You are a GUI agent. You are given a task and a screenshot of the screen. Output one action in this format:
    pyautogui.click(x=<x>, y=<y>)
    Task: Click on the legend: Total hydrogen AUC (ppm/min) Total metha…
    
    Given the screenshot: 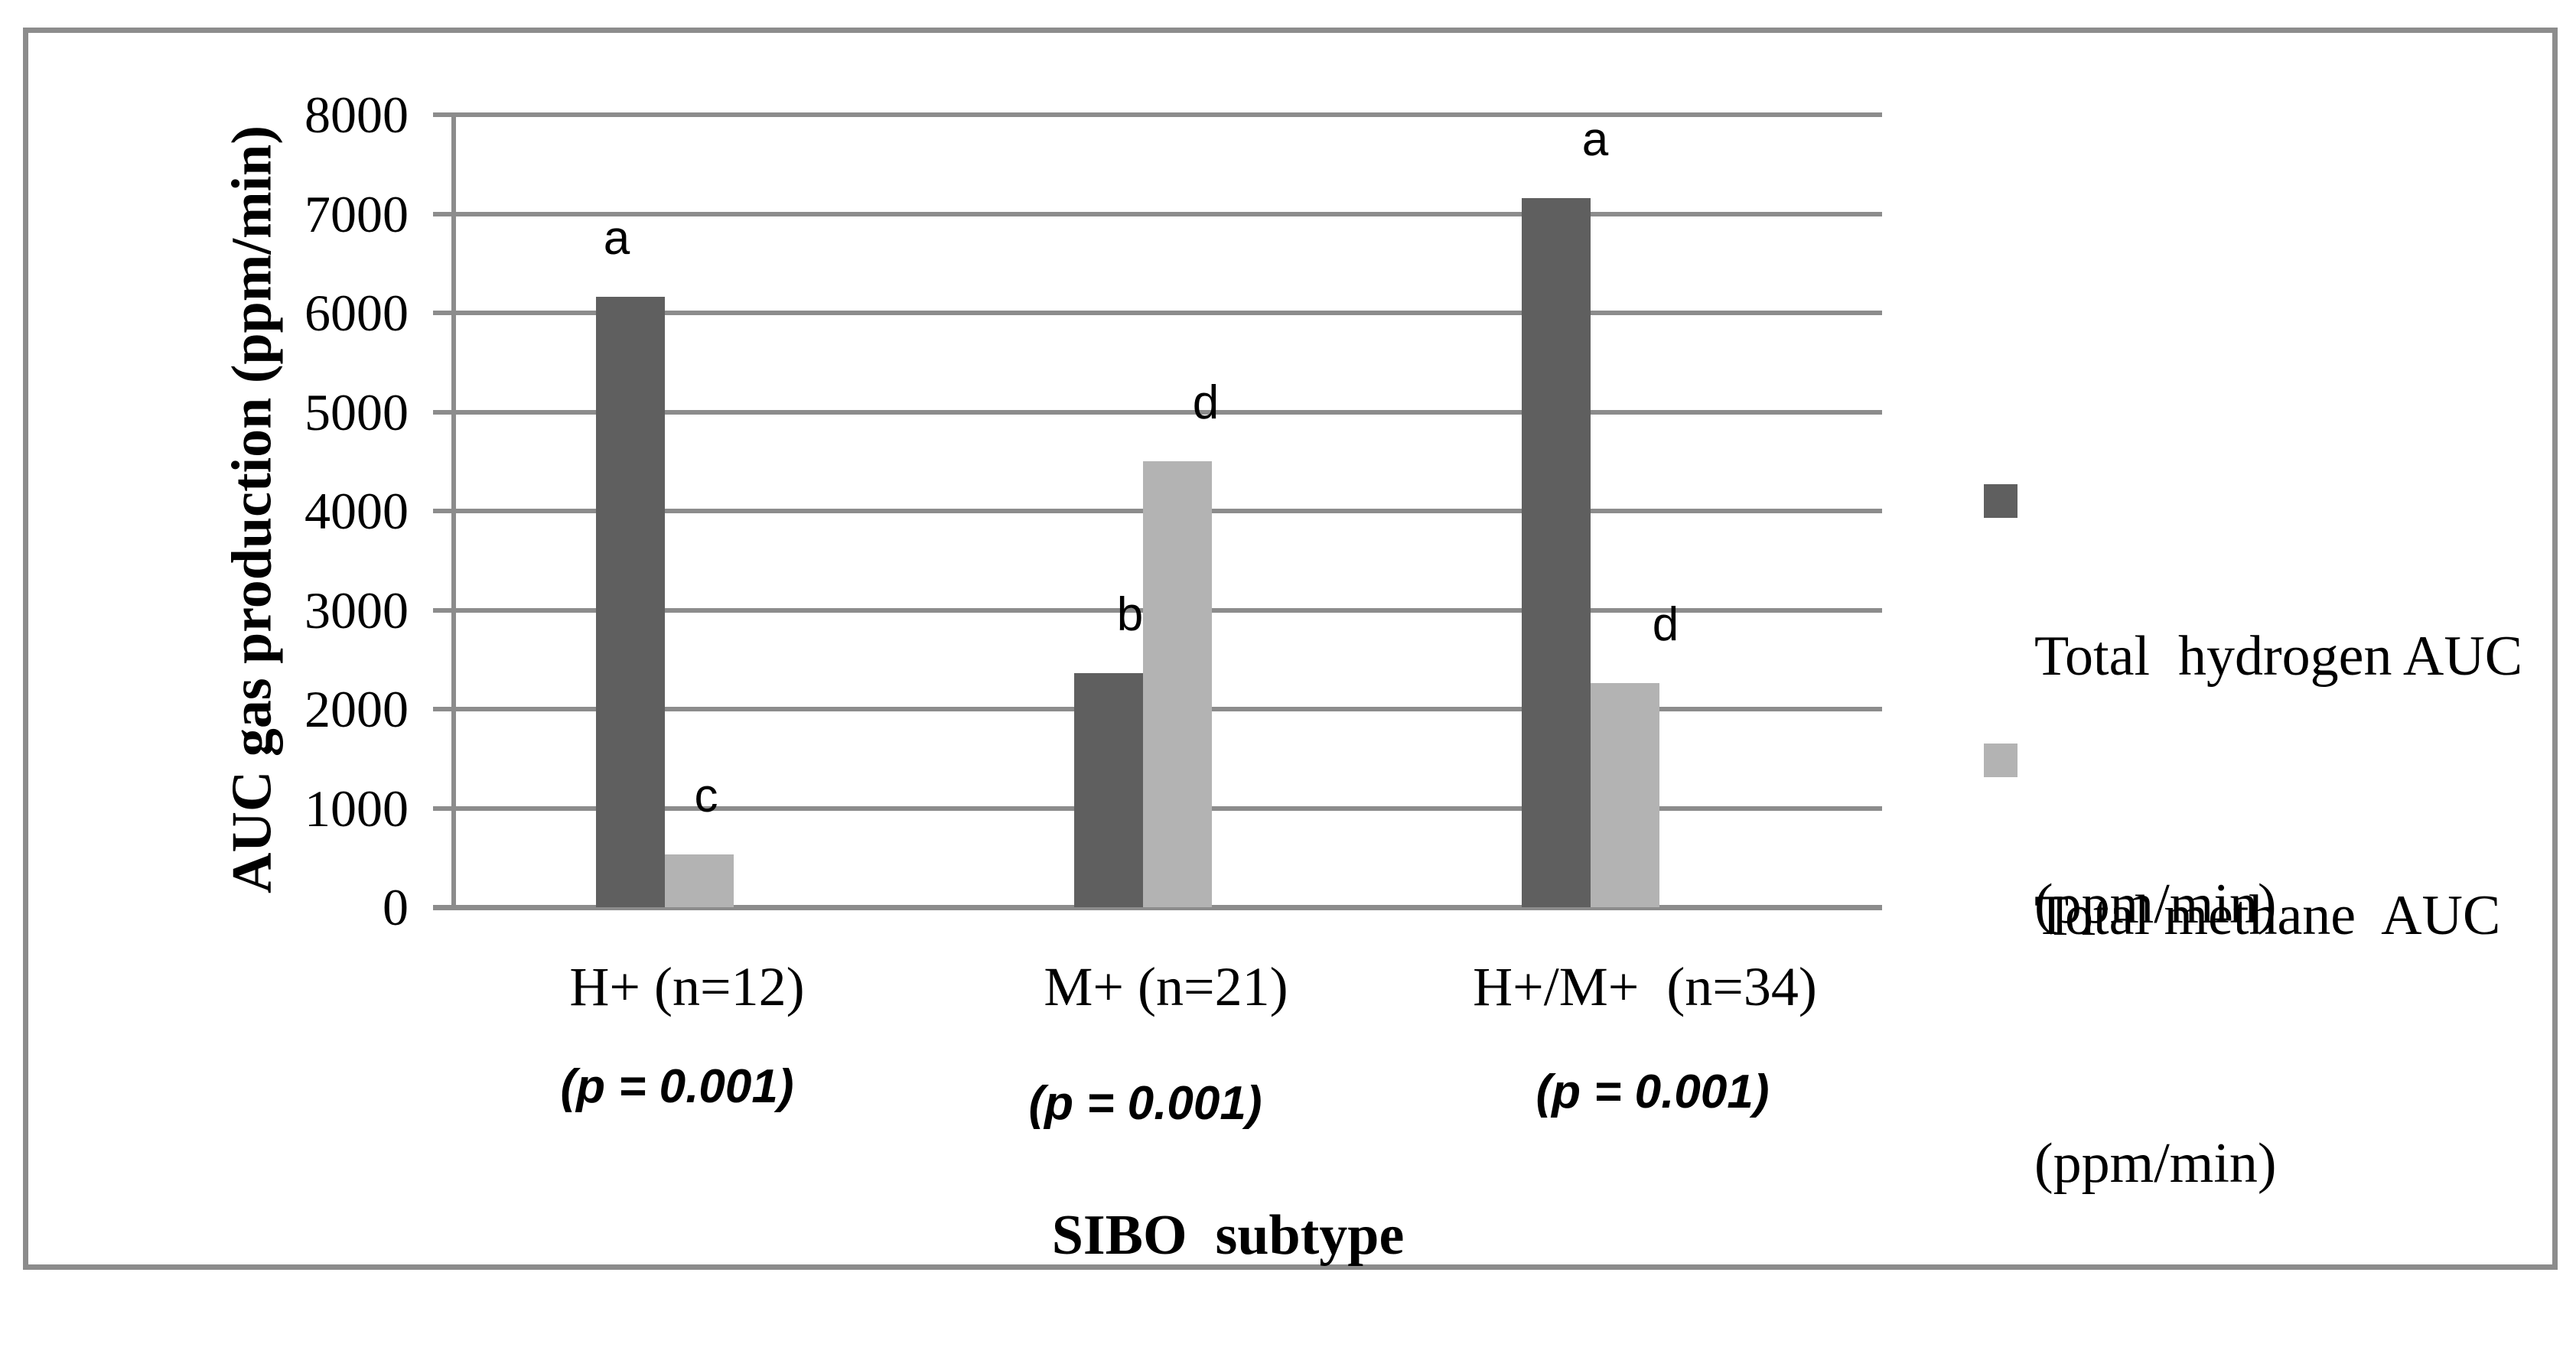 What is the action you would take?
    pyautogui.click(x=2275, y=822)
    